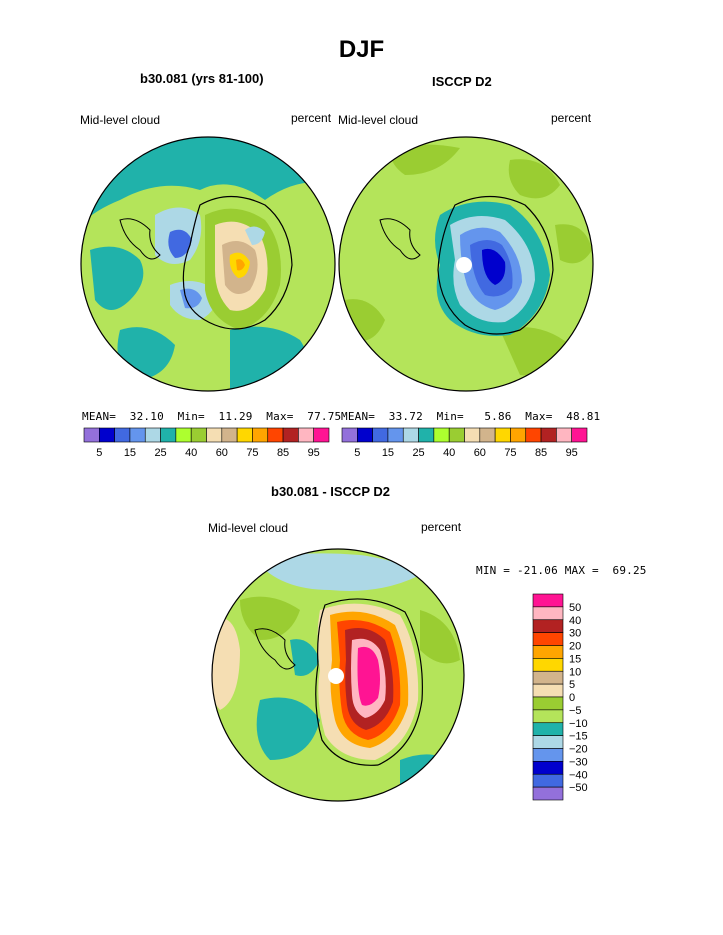 This screenshot has width=723, height=935. I want to click on p3-colorbar-tick-label: −5, so click(575, 711).